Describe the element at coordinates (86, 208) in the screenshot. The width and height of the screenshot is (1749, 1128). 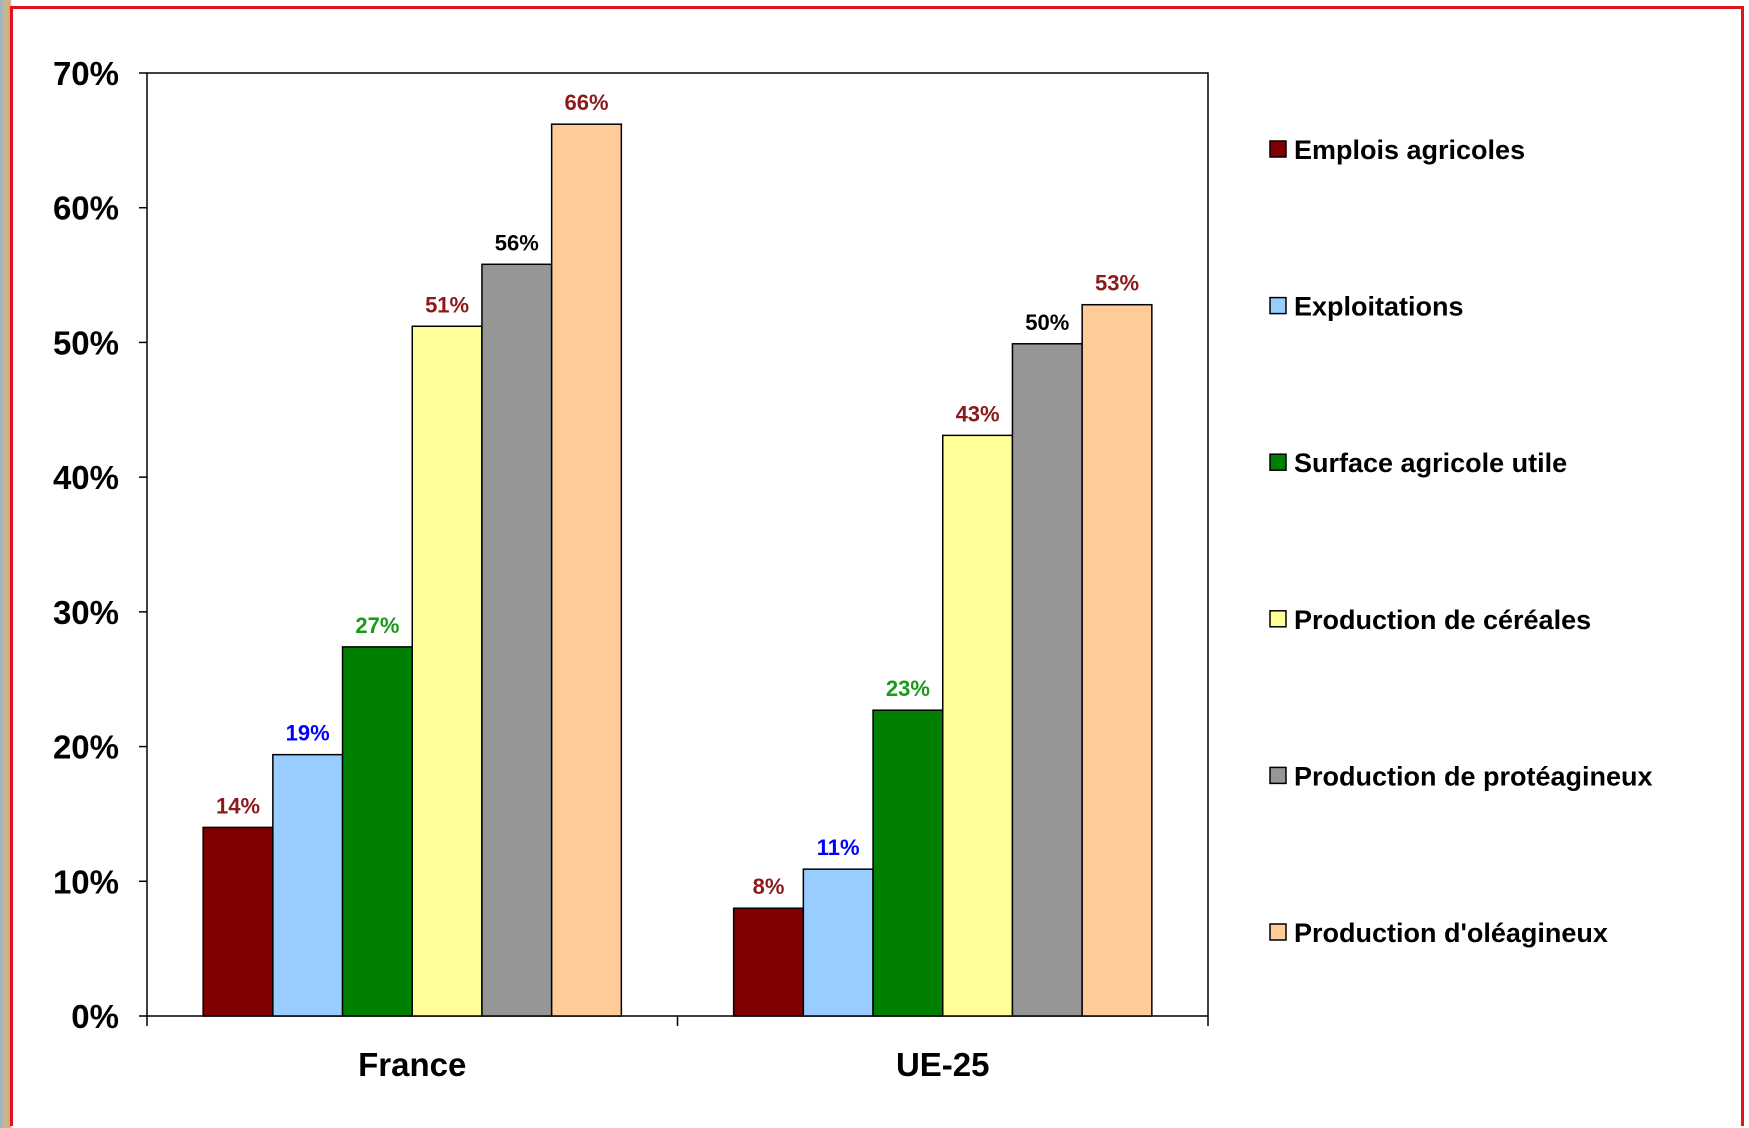
I see `y-tick-label: 60%` at that location.